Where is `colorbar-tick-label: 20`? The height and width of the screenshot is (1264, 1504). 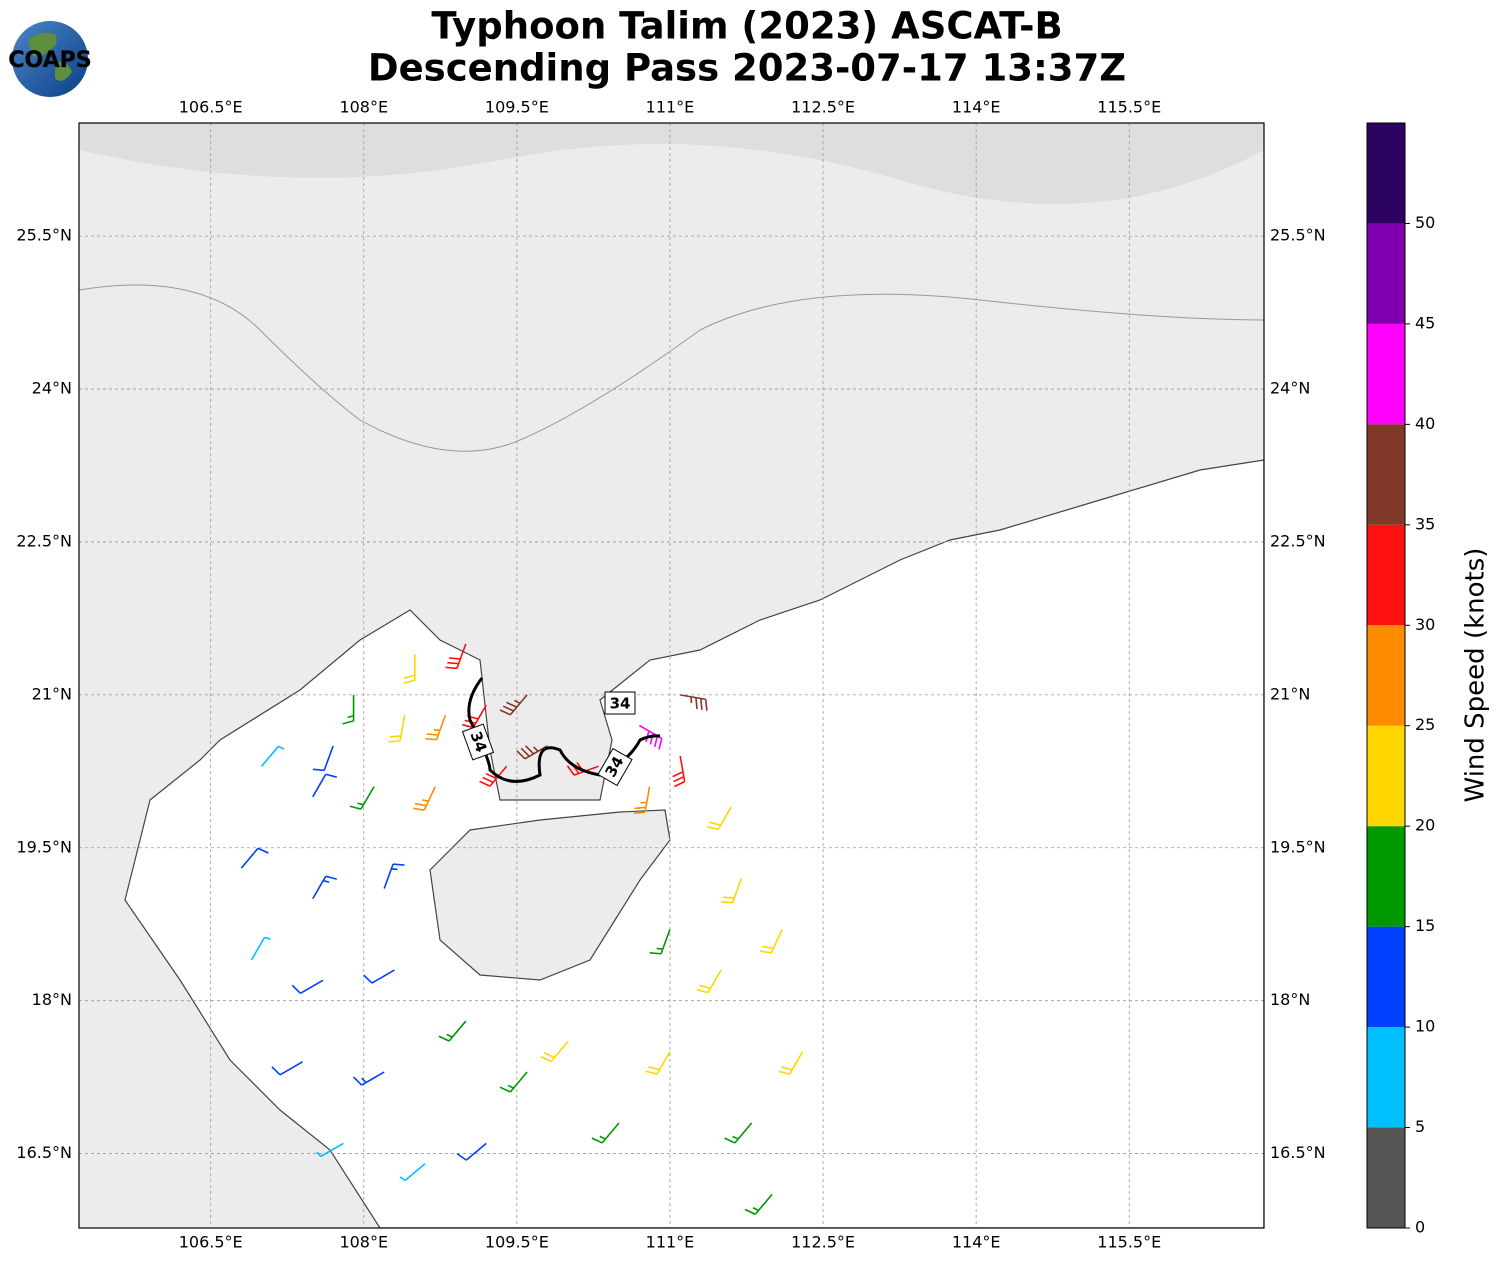
colorbar-tick-label: 20 is located at coordinates (1425, 825).